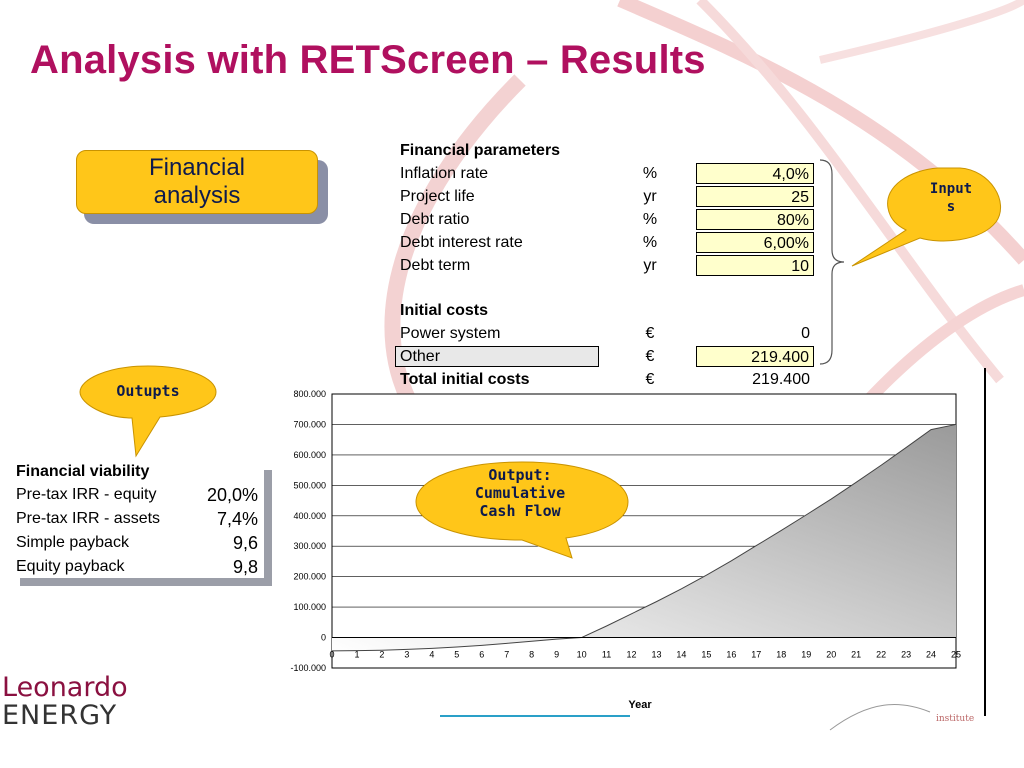 This screenshot has width=1024, height=768. Describe the element at coordinates (309, 516) in the screenshot. I see `y-tick-label: 400.000` at that location.